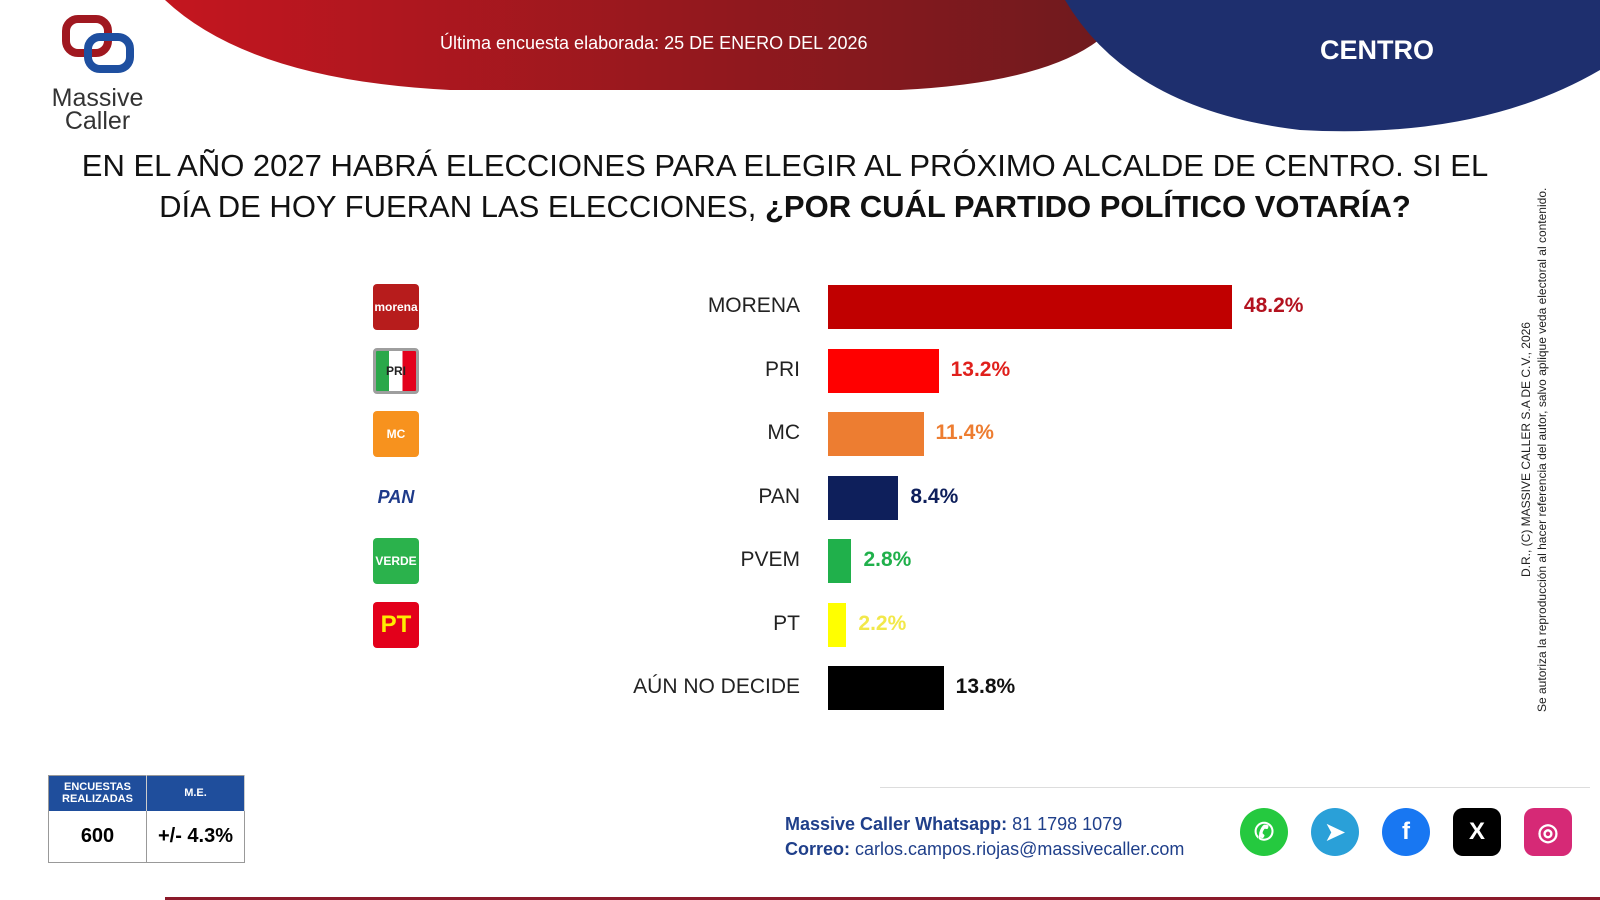 The width and height of the screenshot is (1600, 900). I want to click on x-icon: X, so click(1477, 832).